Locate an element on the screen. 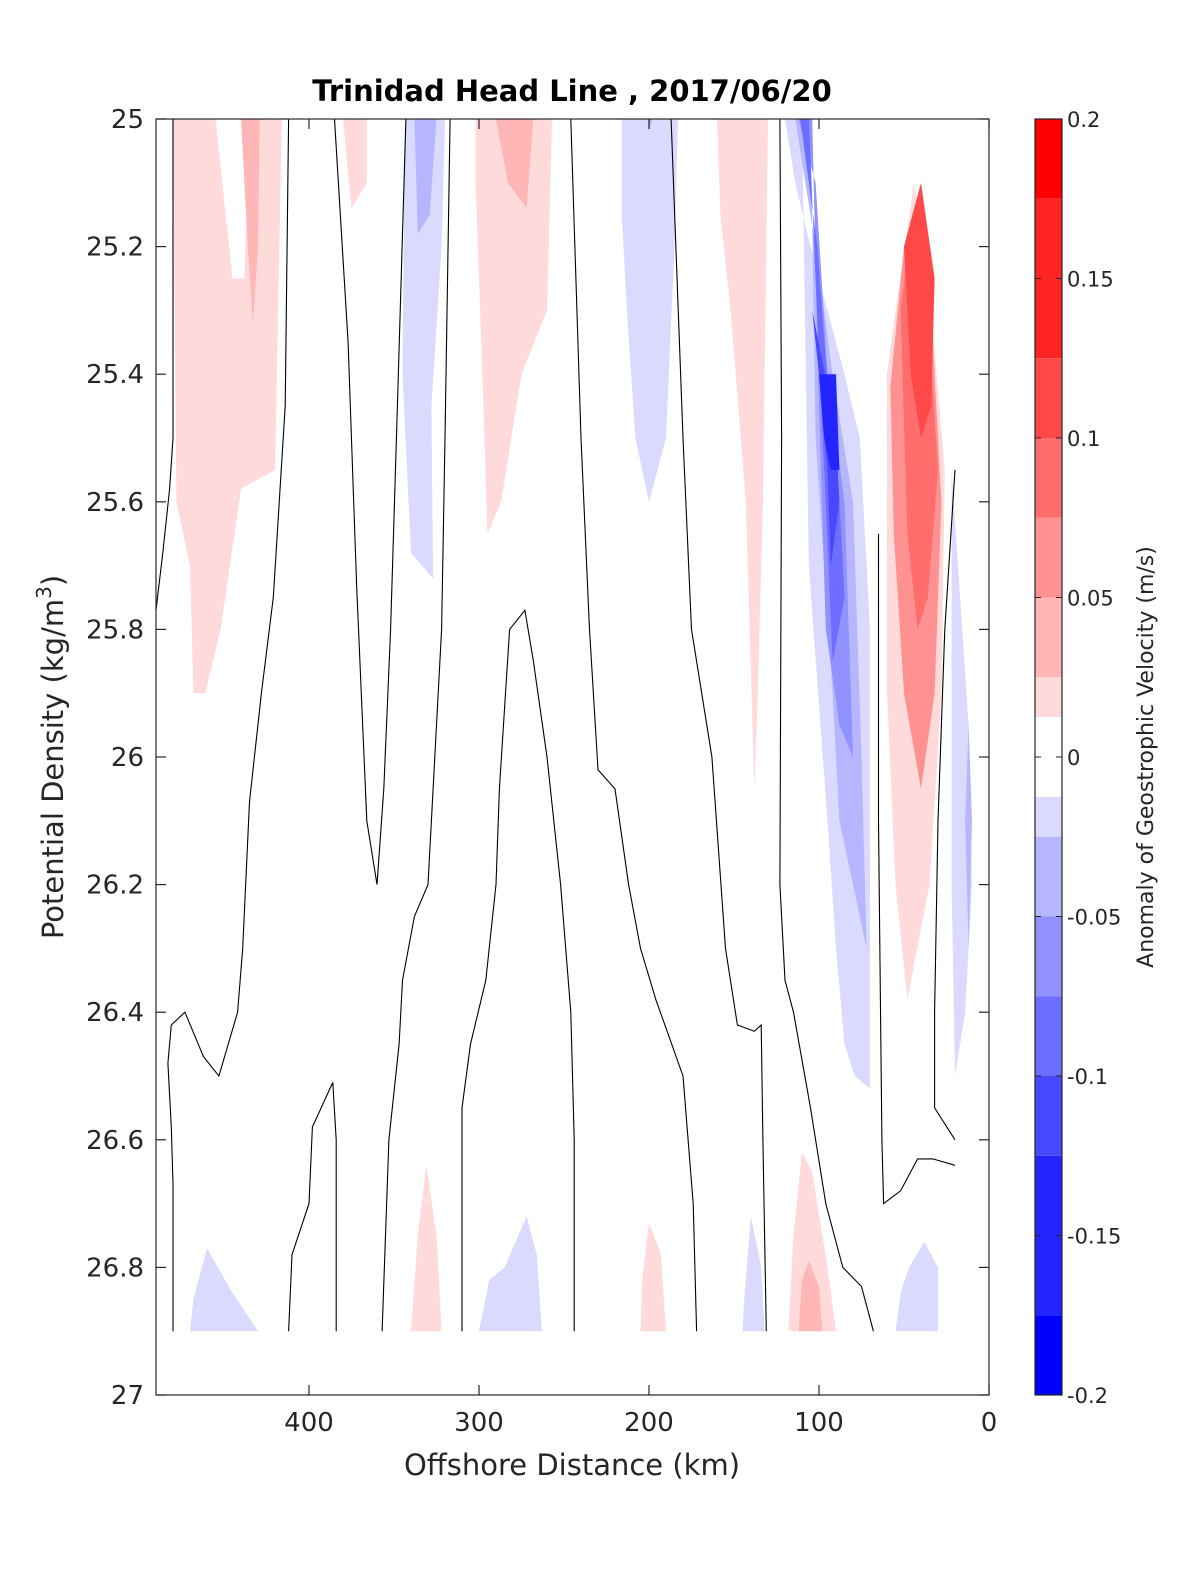  colorbar-tick-label: -0.05 is located at coordinates (1094, 918).